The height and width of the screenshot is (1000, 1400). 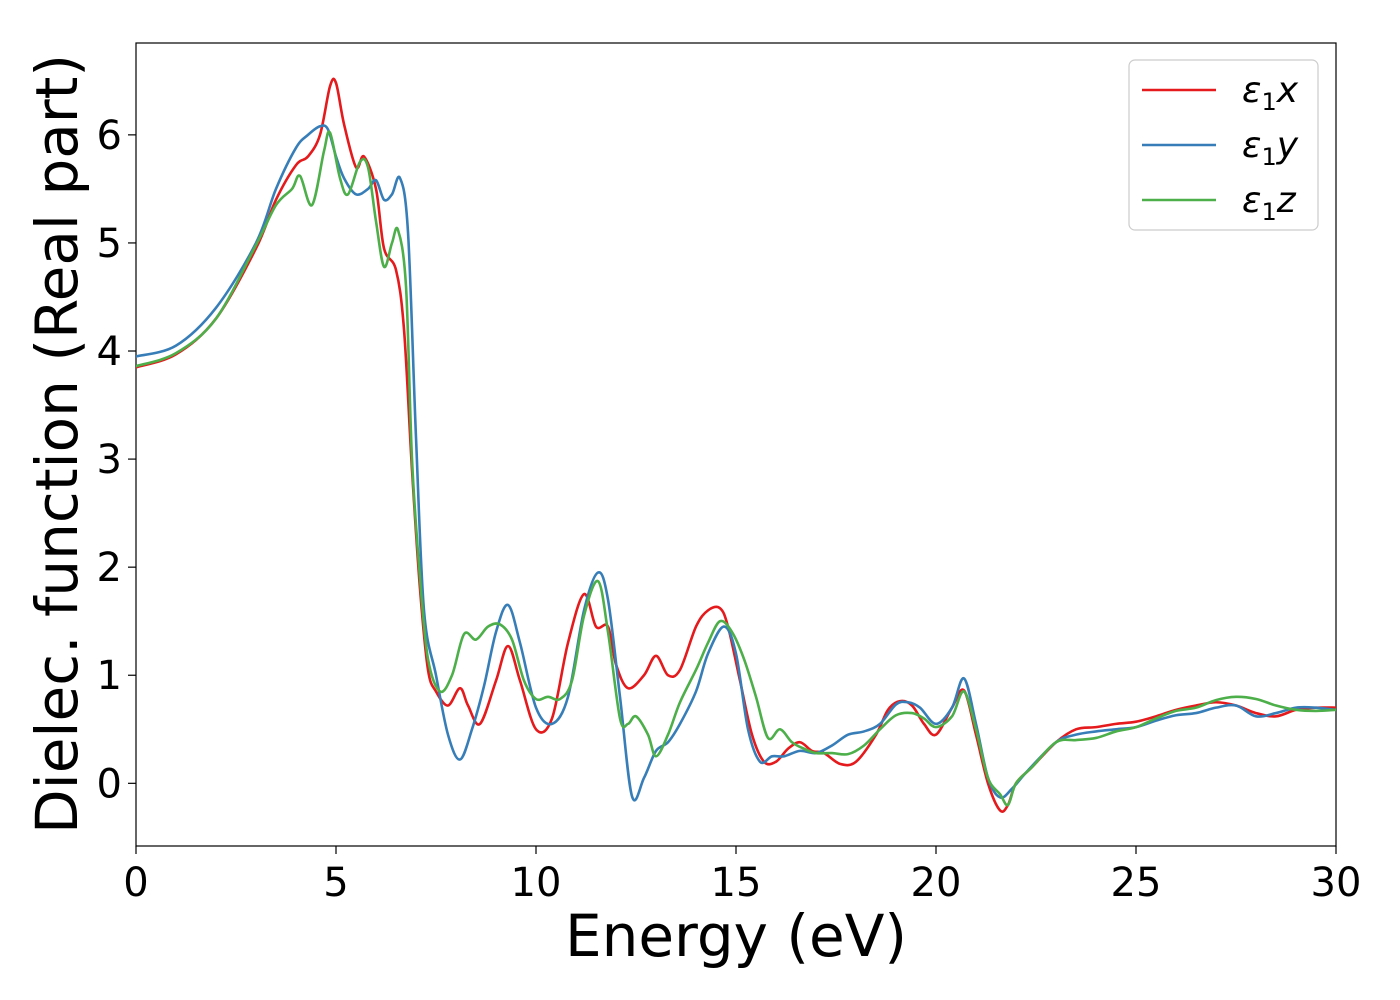 What do you see at coordinates (57, 444) in the screenshot?
I see `y-axis-label: Dielec. function (Real part)` at bounding box center [57, 444].